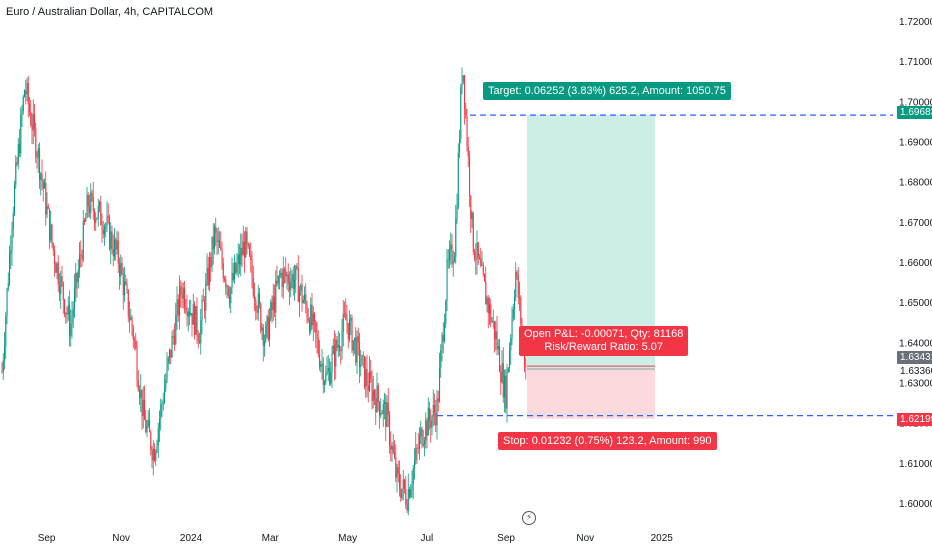  I want to click on lightning-icon: ⚡, so click(529, 518).